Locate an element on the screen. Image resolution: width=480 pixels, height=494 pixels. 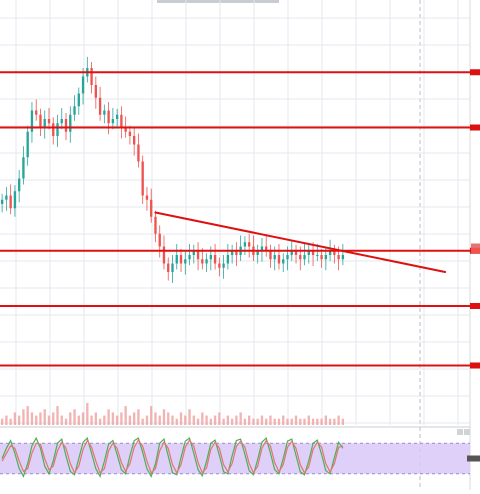
oscillator-axis-marker is located at coordinates (473, 458).